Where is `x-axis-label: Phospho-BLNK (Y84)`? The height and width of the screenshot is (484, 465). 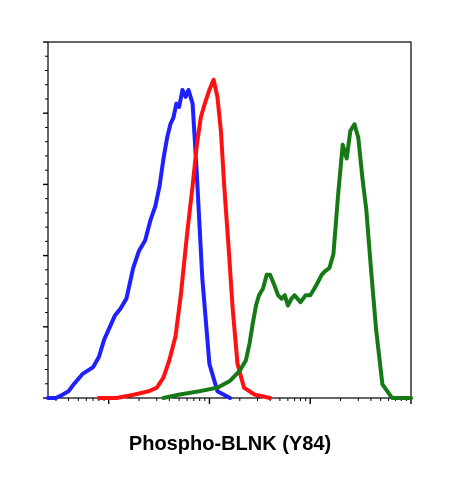 x-axis-label: Phospho-BLNK (Y84) is located at coordinates (230, 444).